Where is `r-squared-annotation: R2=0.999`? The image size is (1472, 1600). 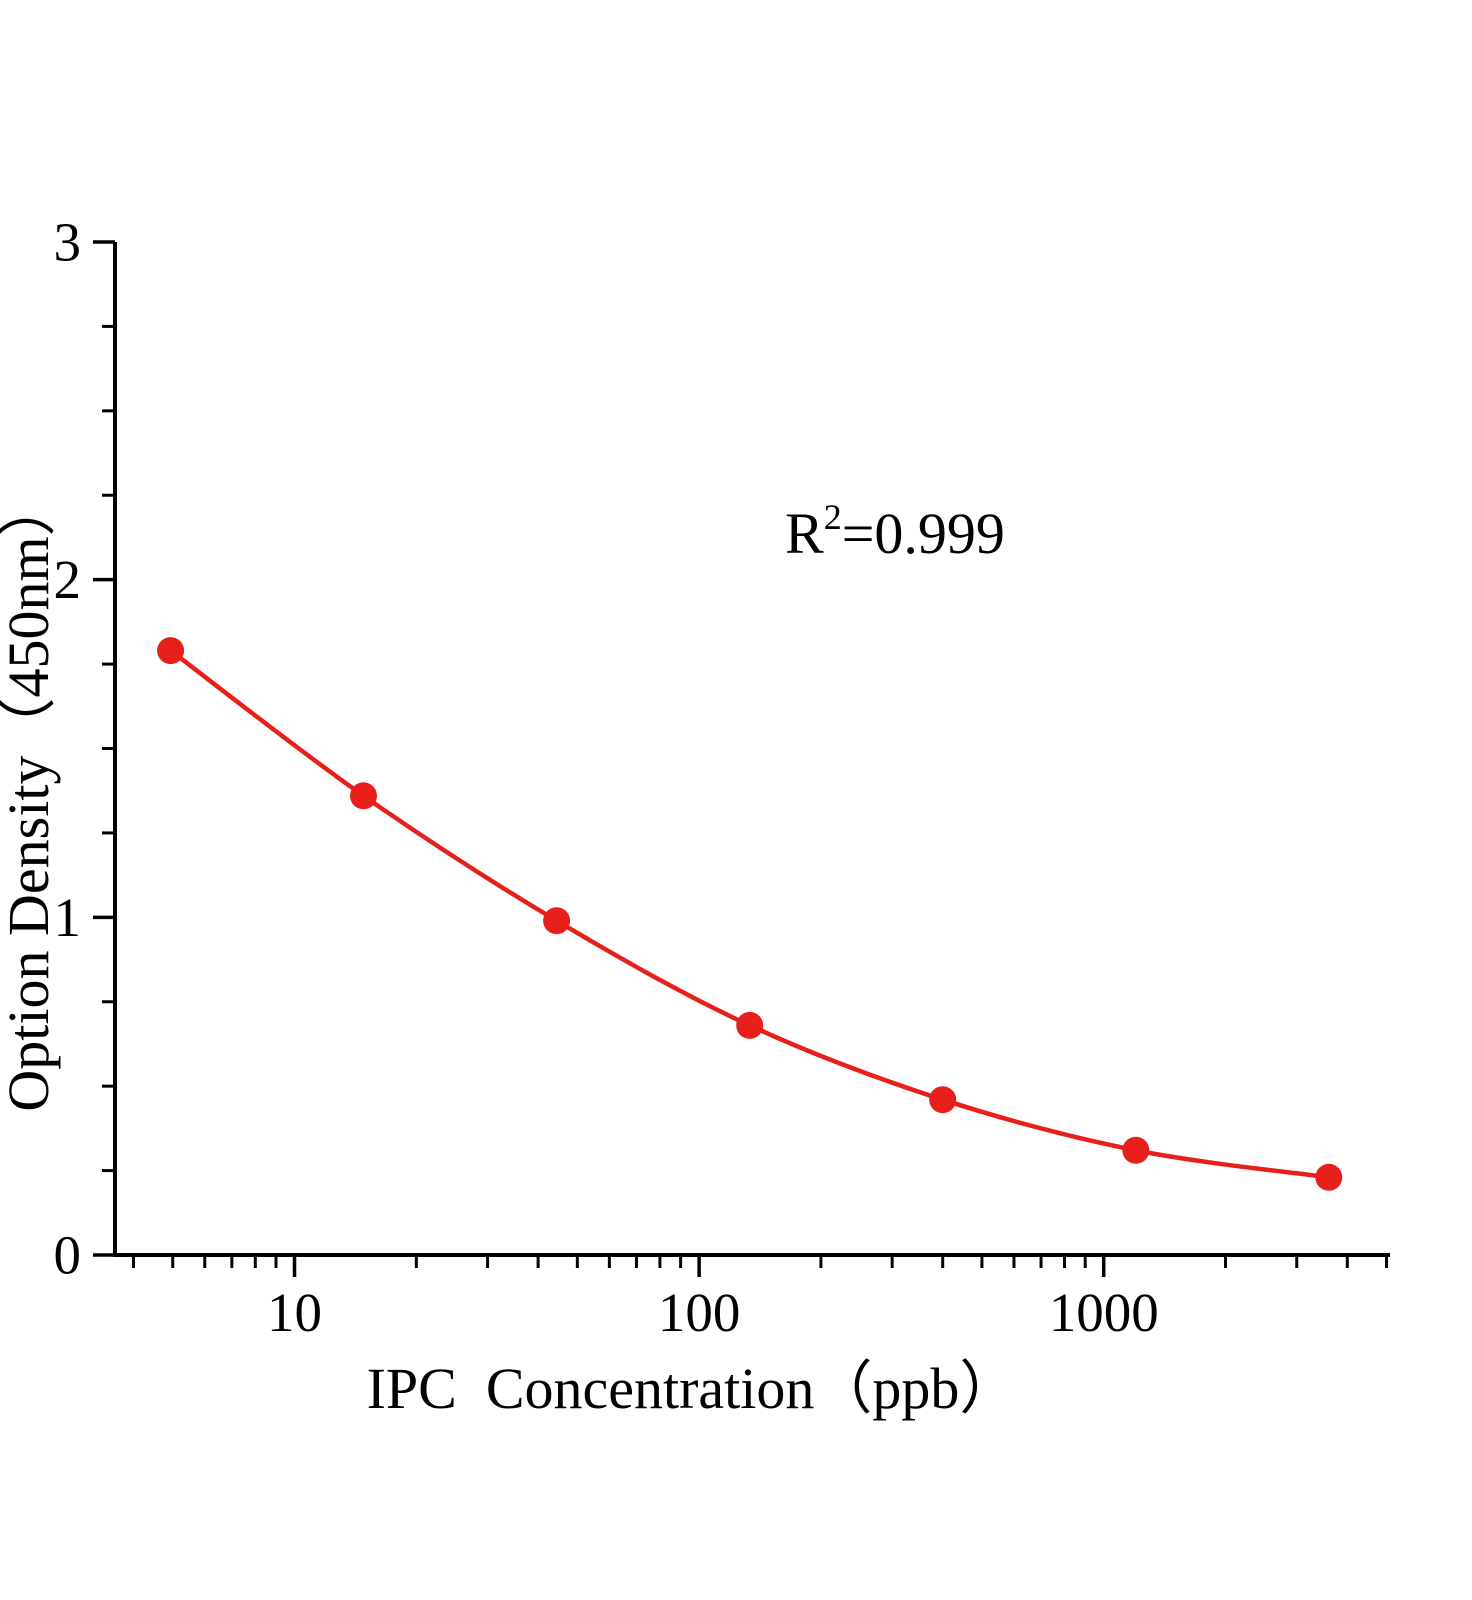 r-squared-annotation: R2=0.999 is located at coordinates (895, 531).